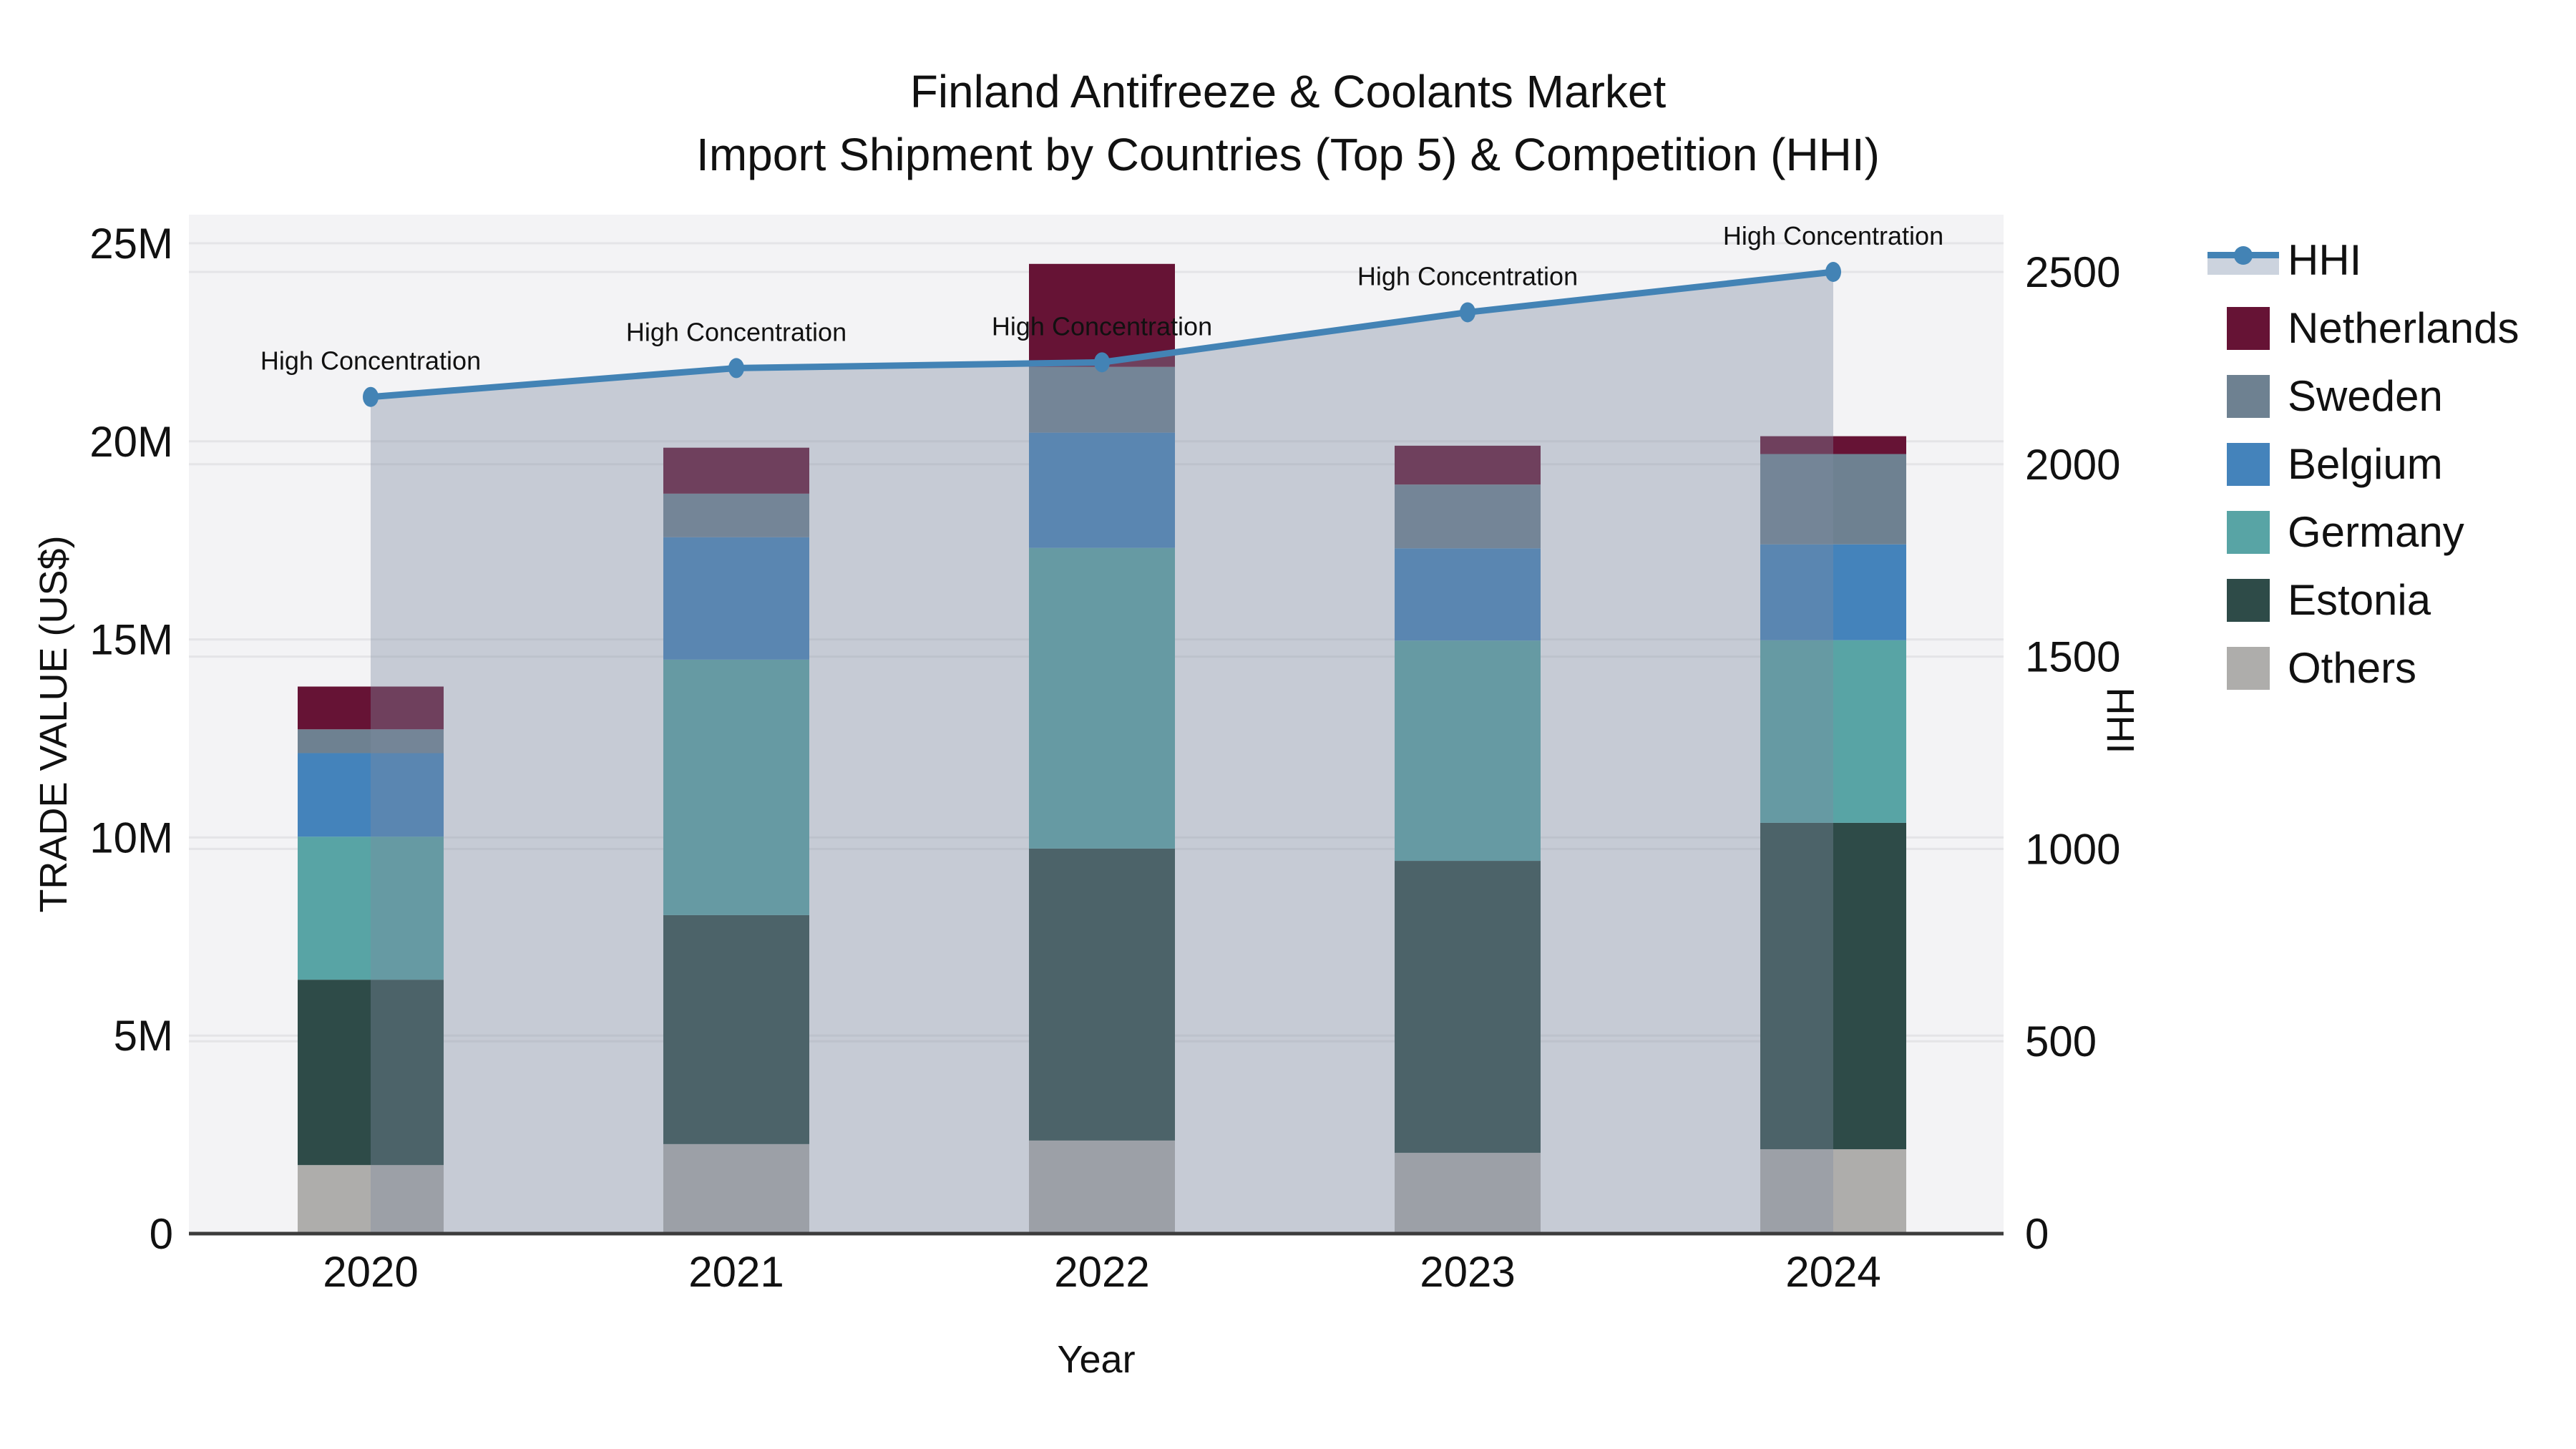 The width and height of the screenshot is (2576, 1449). What do you see at coordinates (1833, 235) in the screenshot?
I see `annotation-high-concentration-2024: High Concentration` at bounding box center [1833, 235].